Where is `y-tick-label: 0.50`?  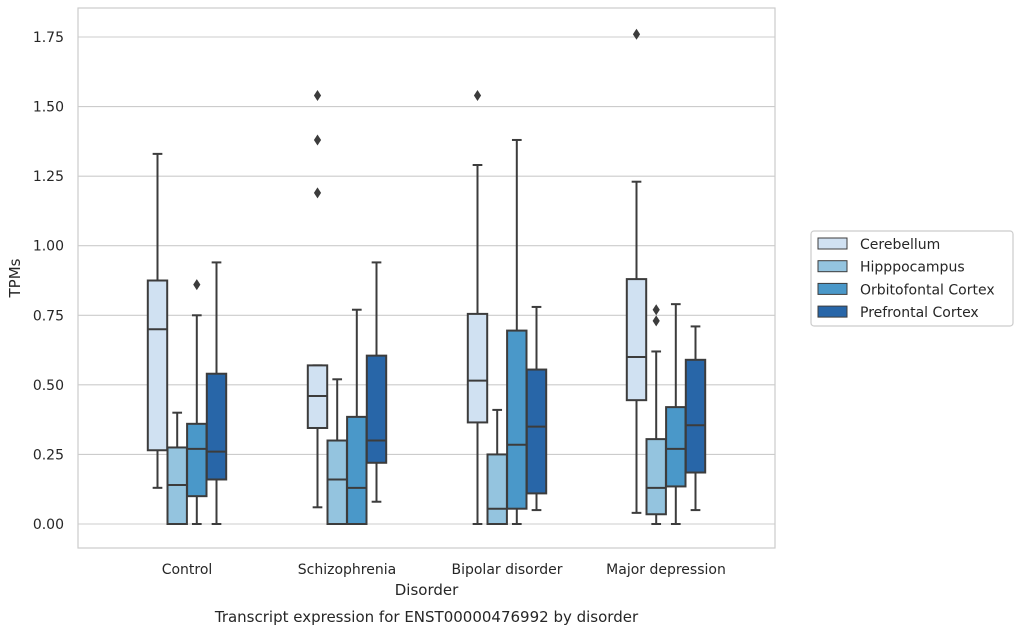 y-tick-label: 0.50 is located at coordinates (48, 386).